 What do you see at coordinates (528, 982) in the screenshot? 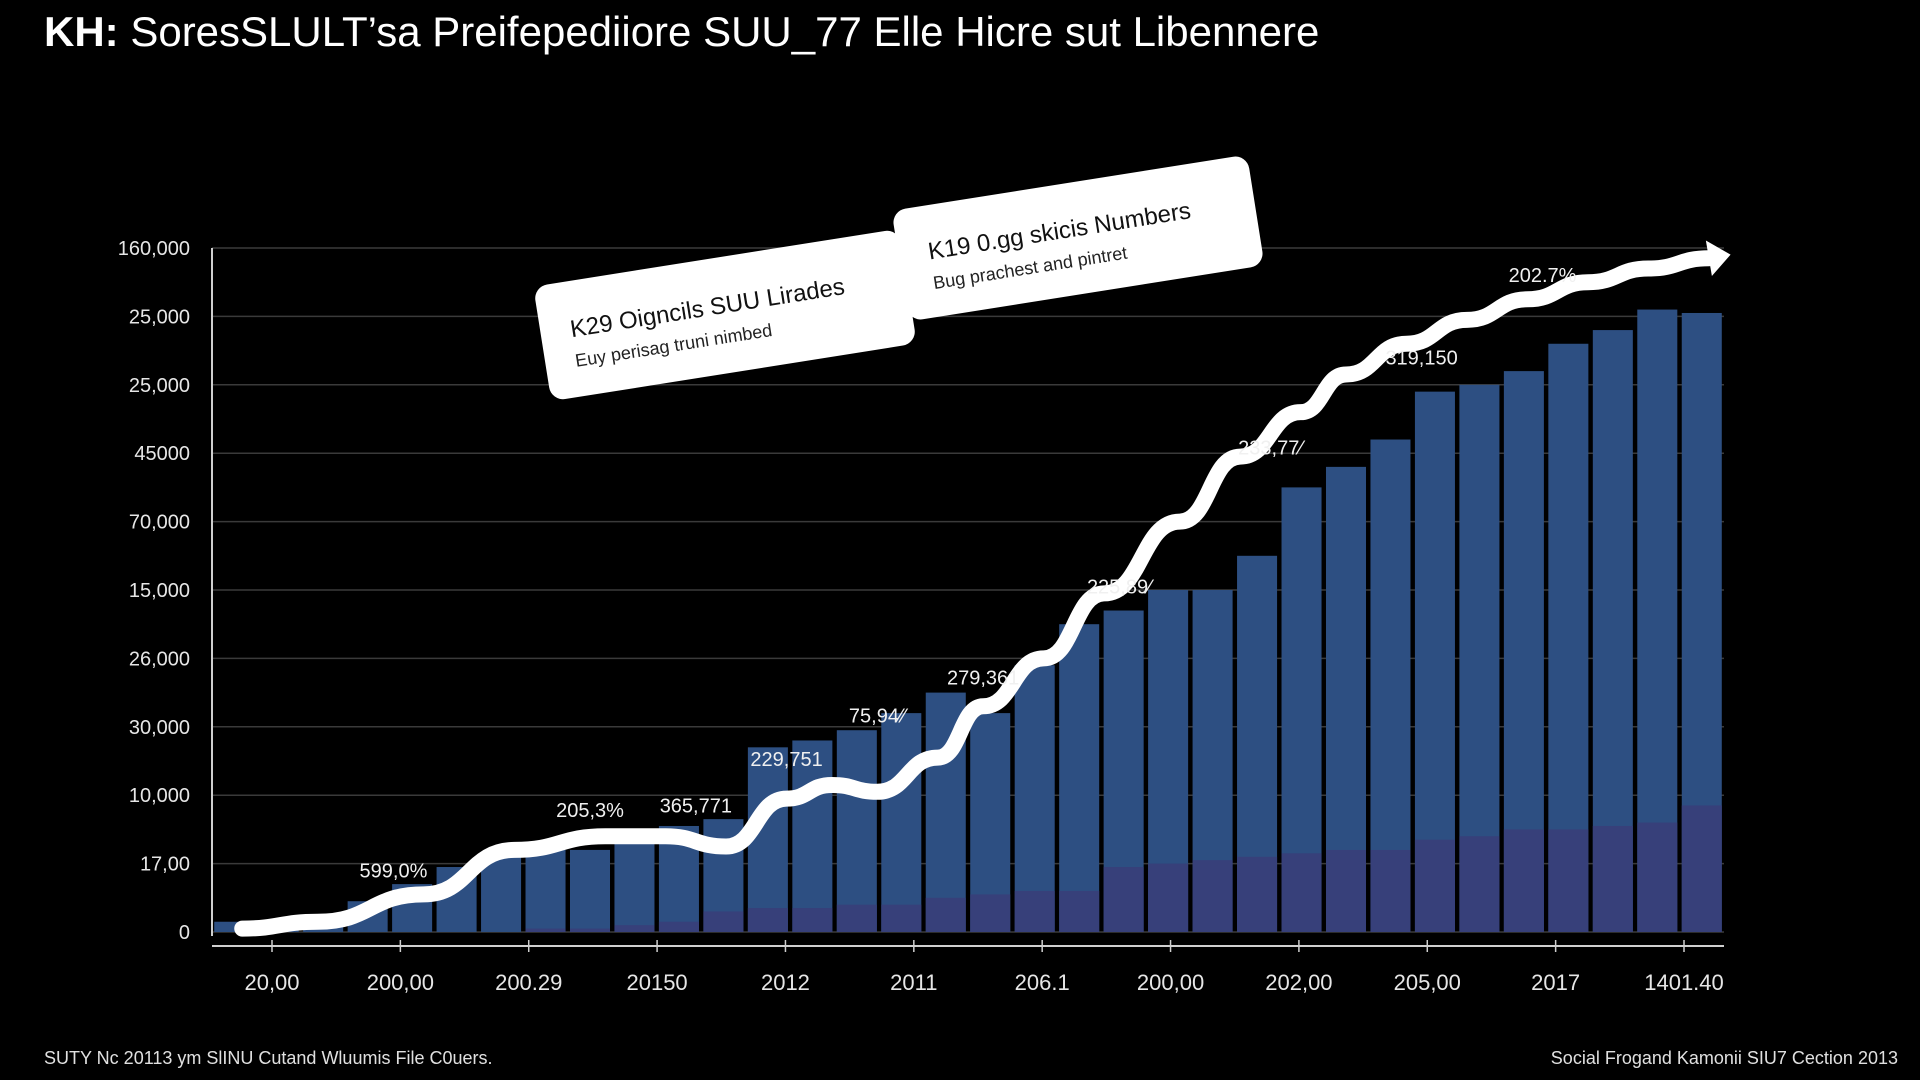
I see `x-tick-label: 200.29` at bounding box center [528, 982].